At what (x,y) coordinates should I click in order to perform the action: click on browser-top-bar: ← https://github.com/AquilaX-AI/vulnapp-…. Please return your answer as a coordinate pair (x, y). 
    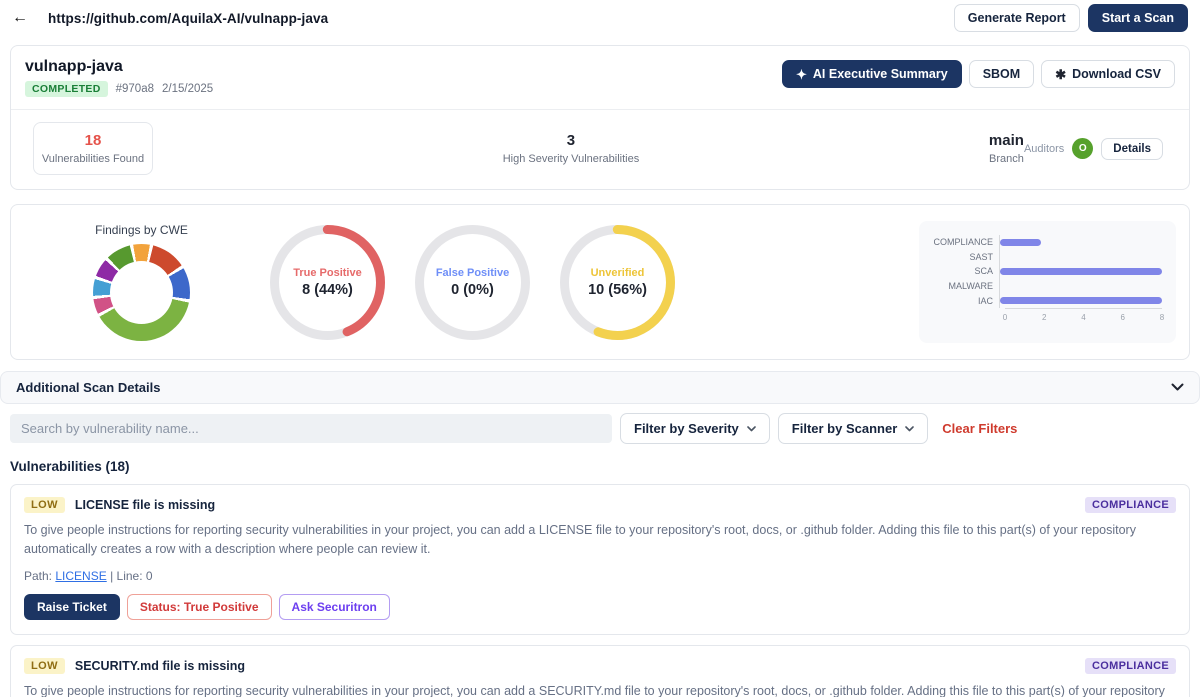
    Looking at the image, I should click on (600, 18).